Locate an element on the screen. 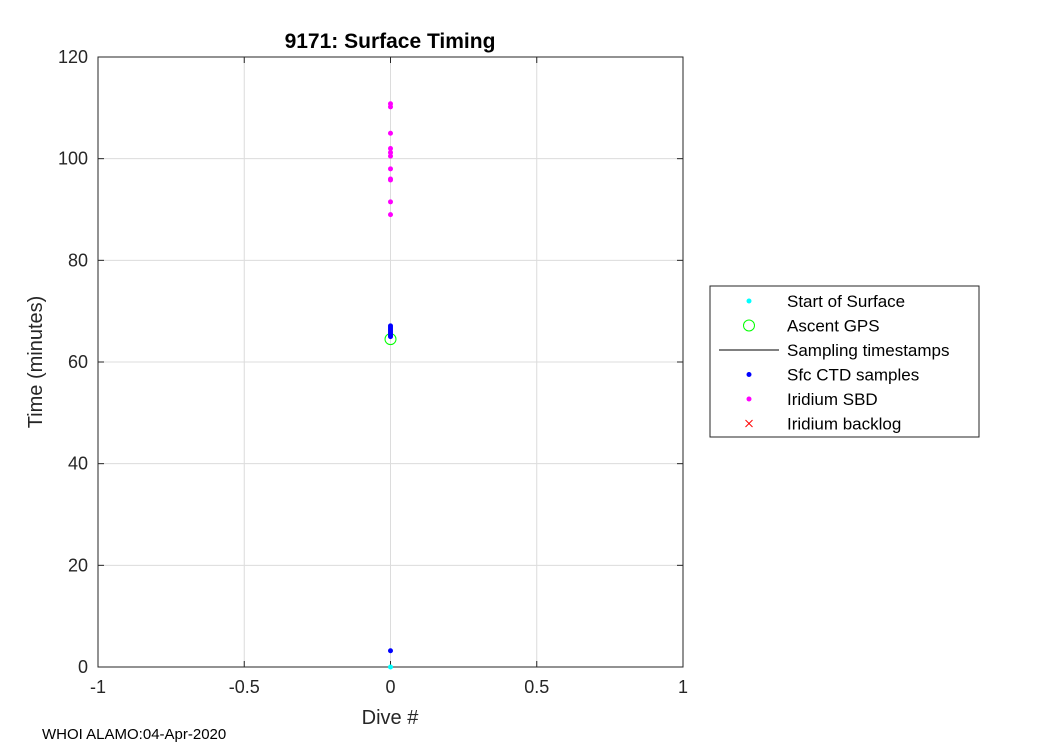  x-axis-label: Dive # is located at coordinates (391, 718).